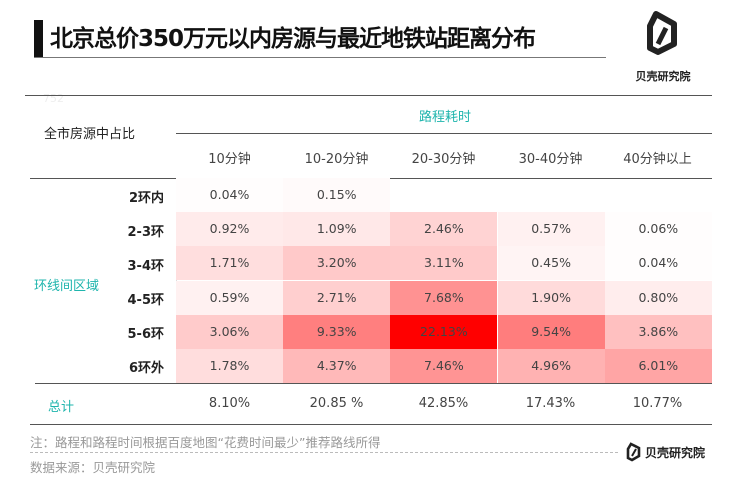  What do you see at coordinates (293, 39) in the screenshot?
I see `page-title: 北京总价350万元以内房源与最近地铁站距离分布` at bounding box center [293, 39].